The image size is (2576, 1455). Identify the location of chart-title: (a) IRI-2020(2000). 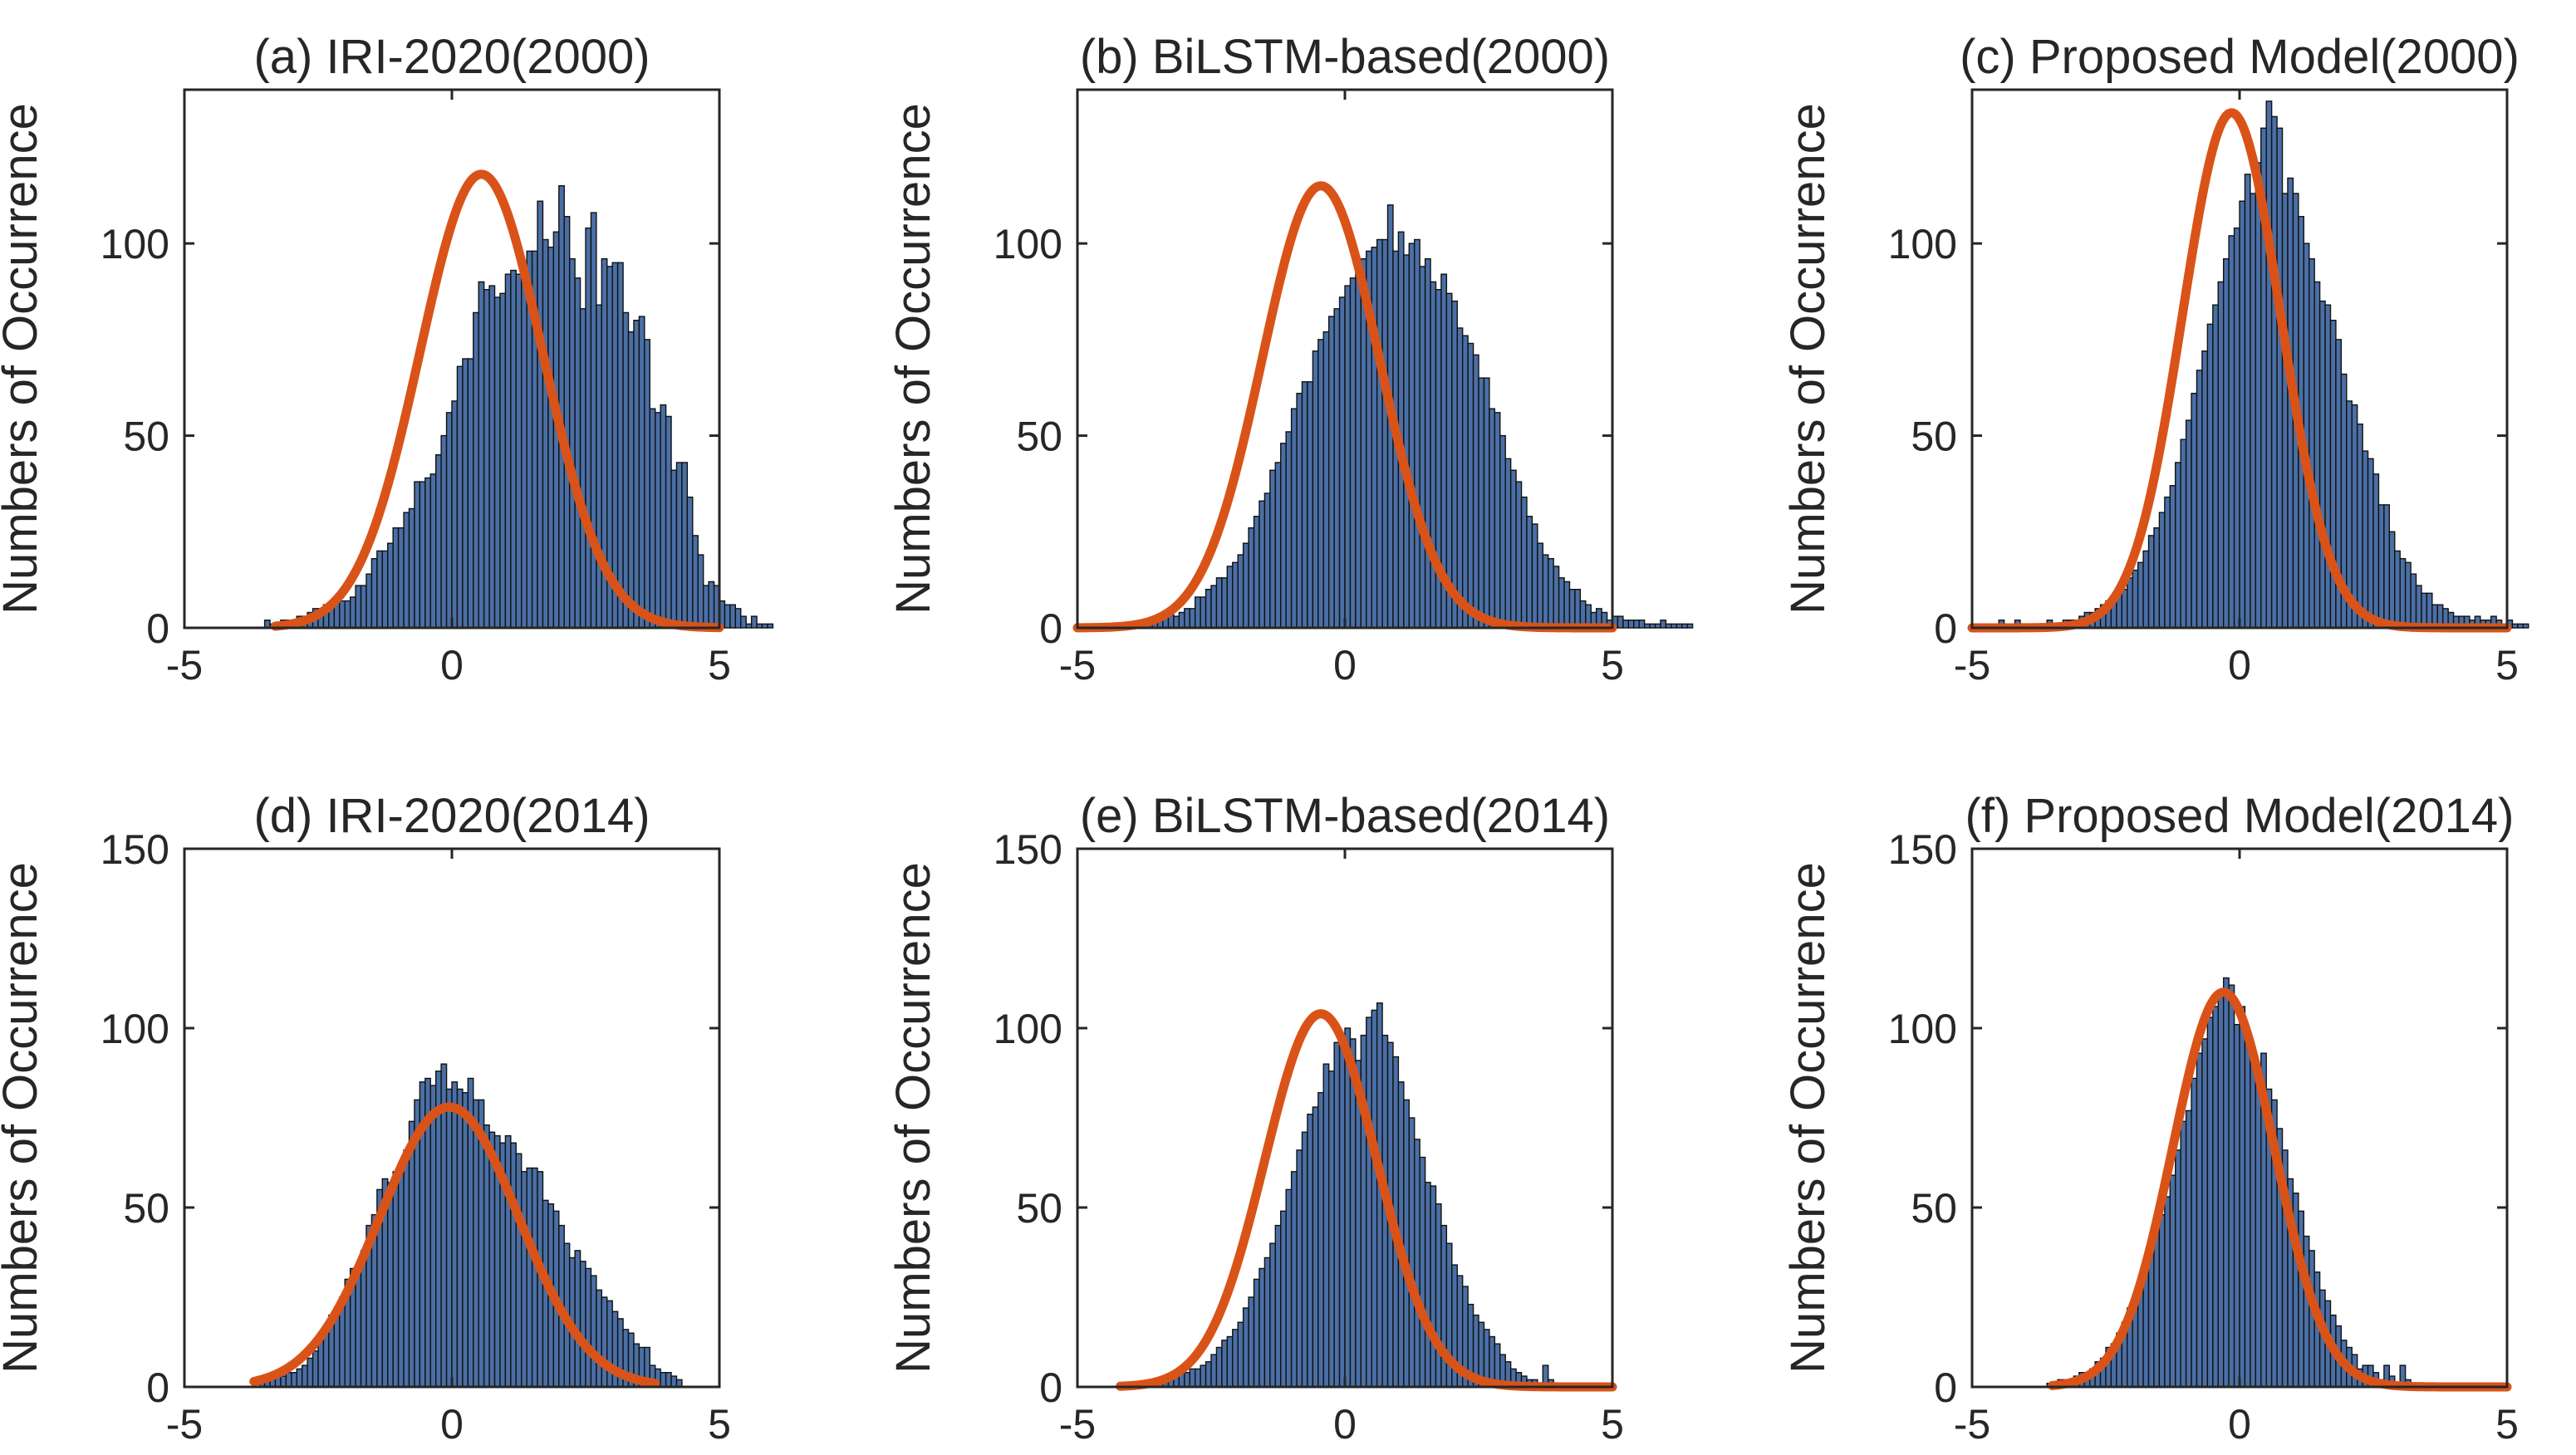
(451, 57).